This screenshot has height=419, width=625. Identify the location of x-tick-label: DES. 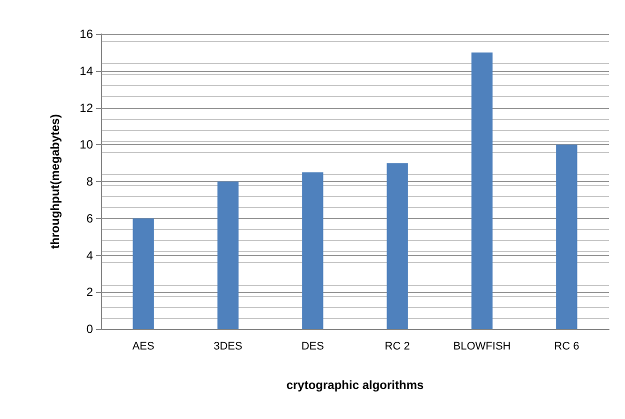
(312, 346).